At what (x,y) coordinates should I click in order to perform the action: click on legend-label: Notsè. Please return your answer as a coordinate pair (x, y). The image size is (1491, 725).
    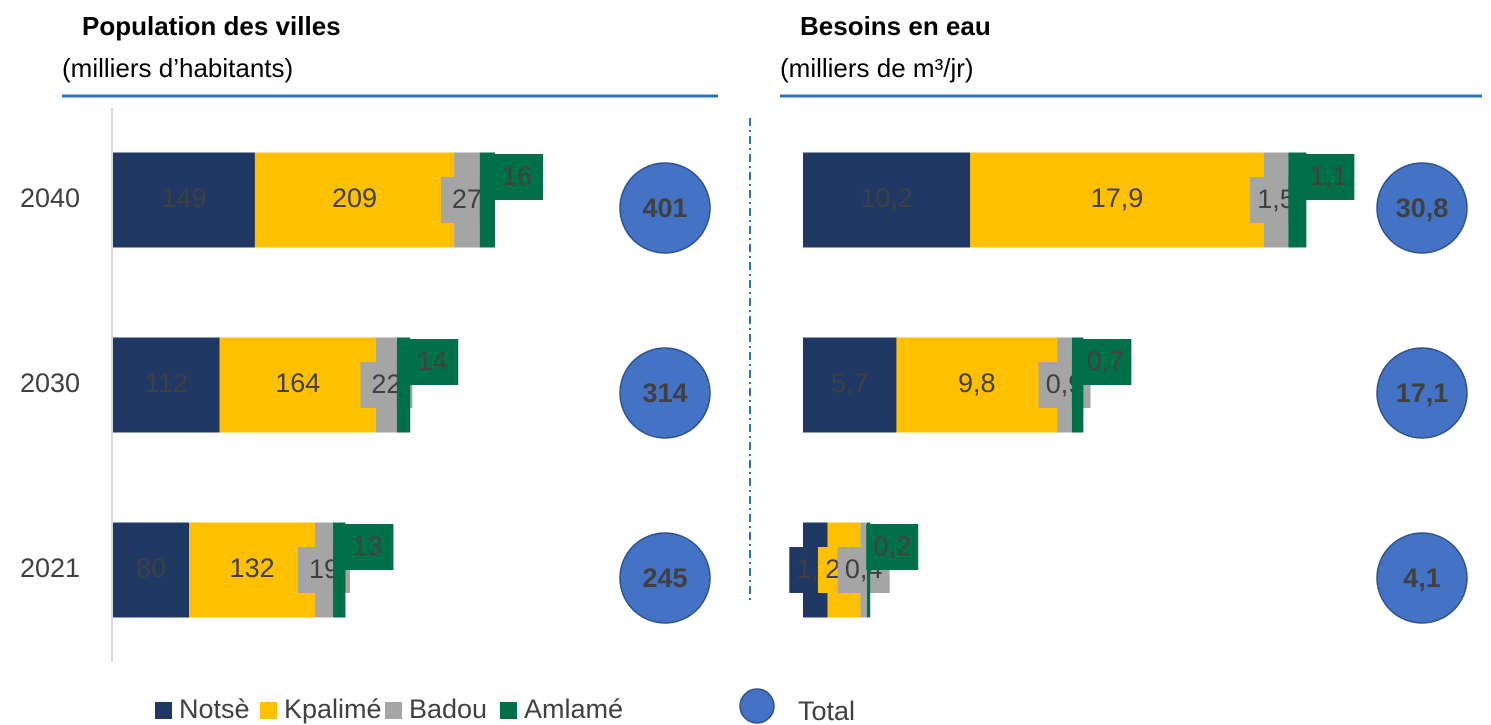
    Looking at the image, I should click on (214, 709).